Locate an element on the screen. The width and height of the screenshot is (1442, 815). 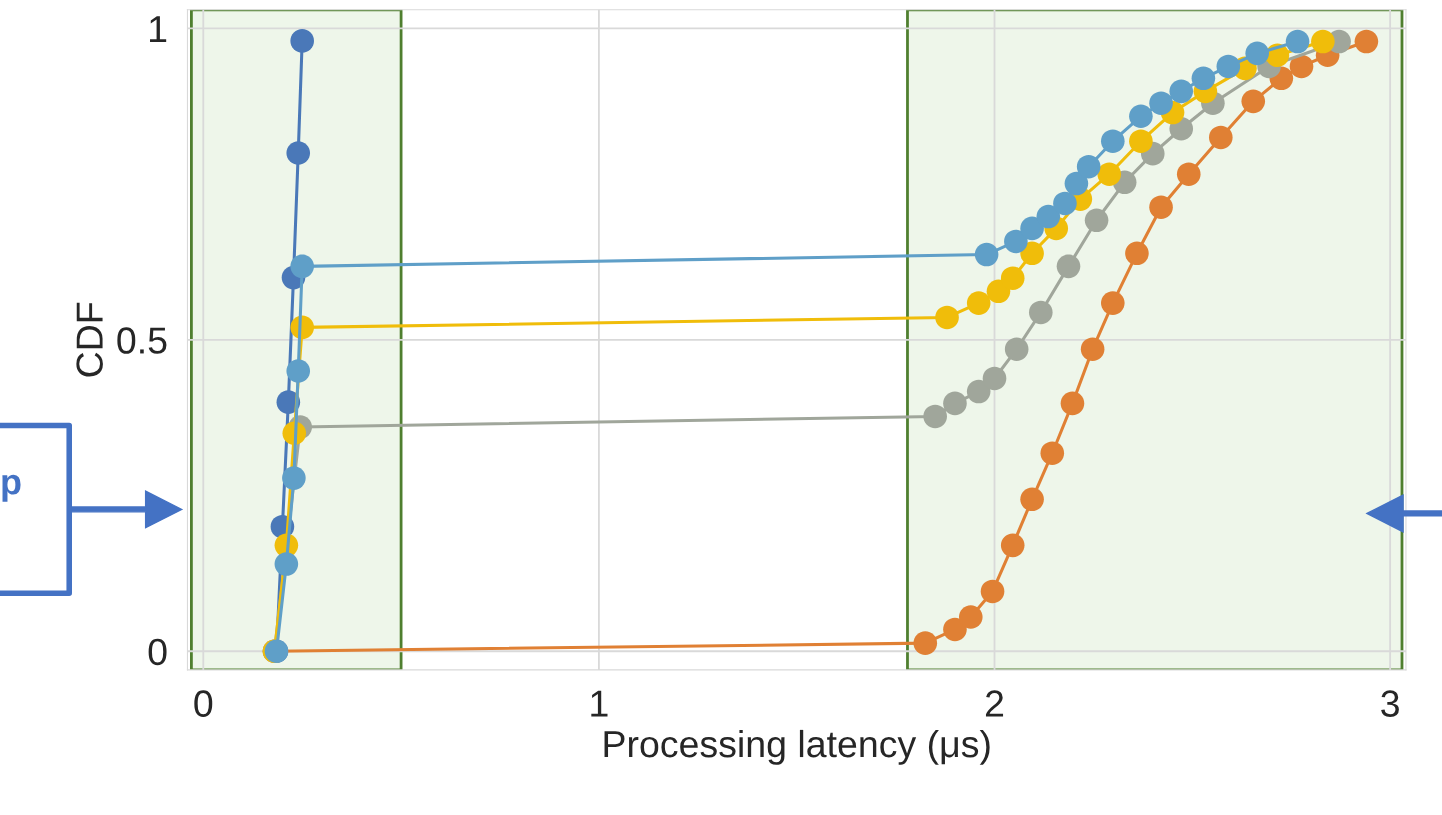
x-tick-label: 1 is located at coordinates (599, 703).